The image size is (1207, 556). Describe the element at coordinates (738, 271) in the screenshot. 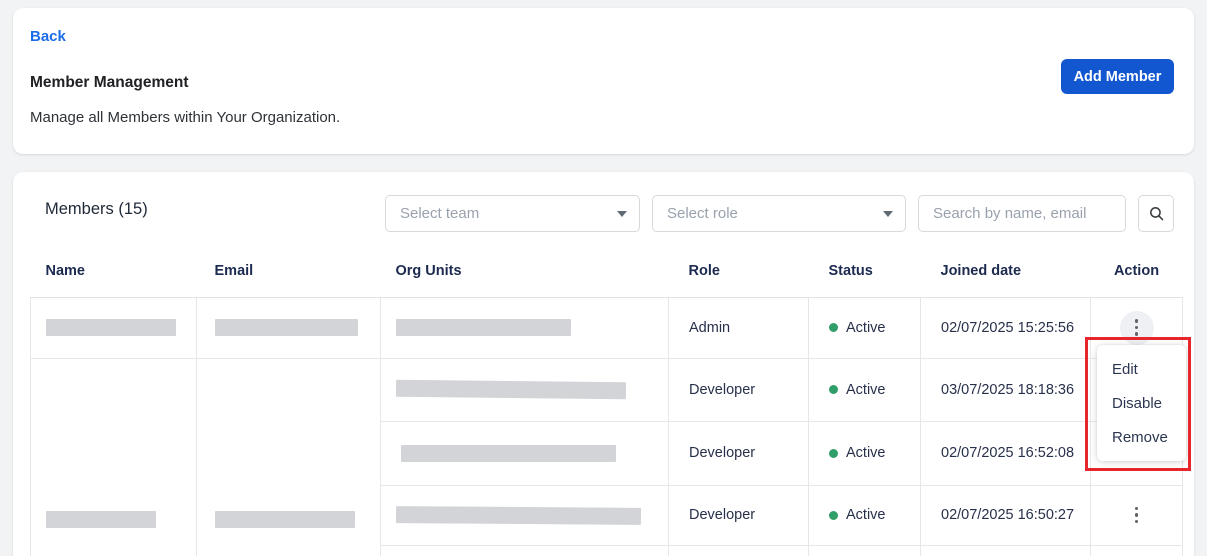

I see `column-header-role: Role` at that location.